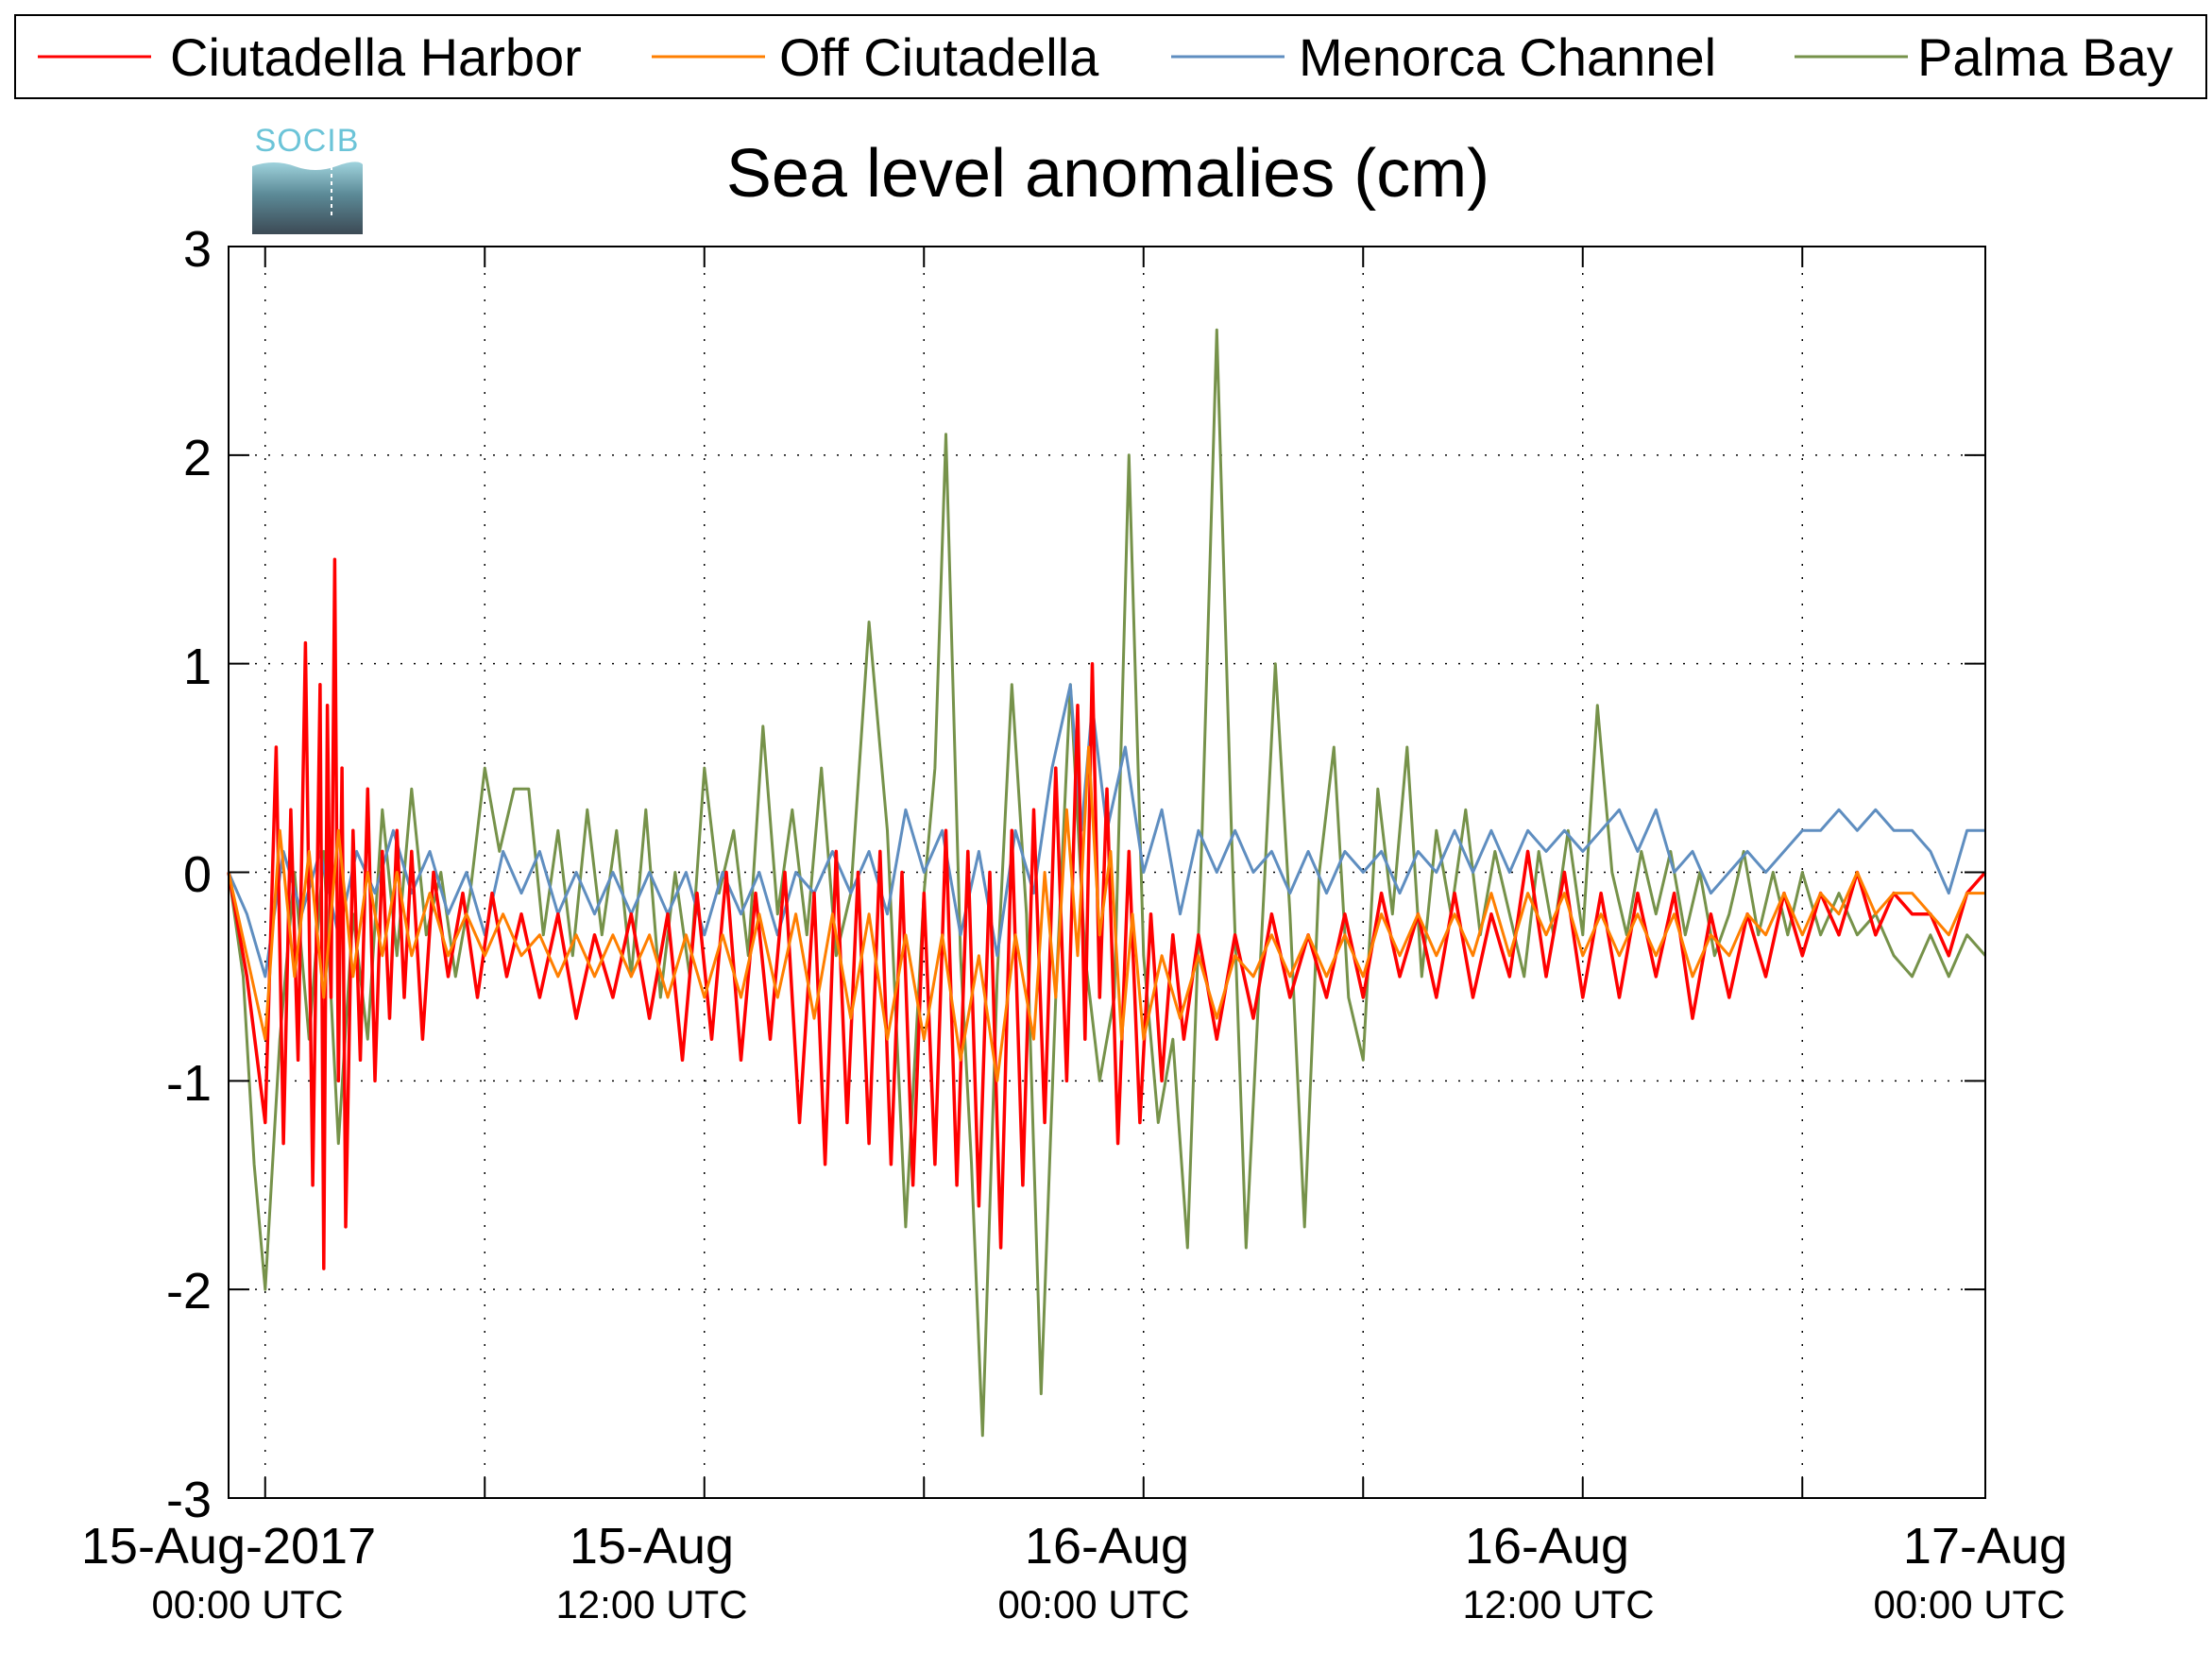 The width and height of the screenshot is (2212, 1669). I want to click on y-tick-label: 0, so click(197, 875).